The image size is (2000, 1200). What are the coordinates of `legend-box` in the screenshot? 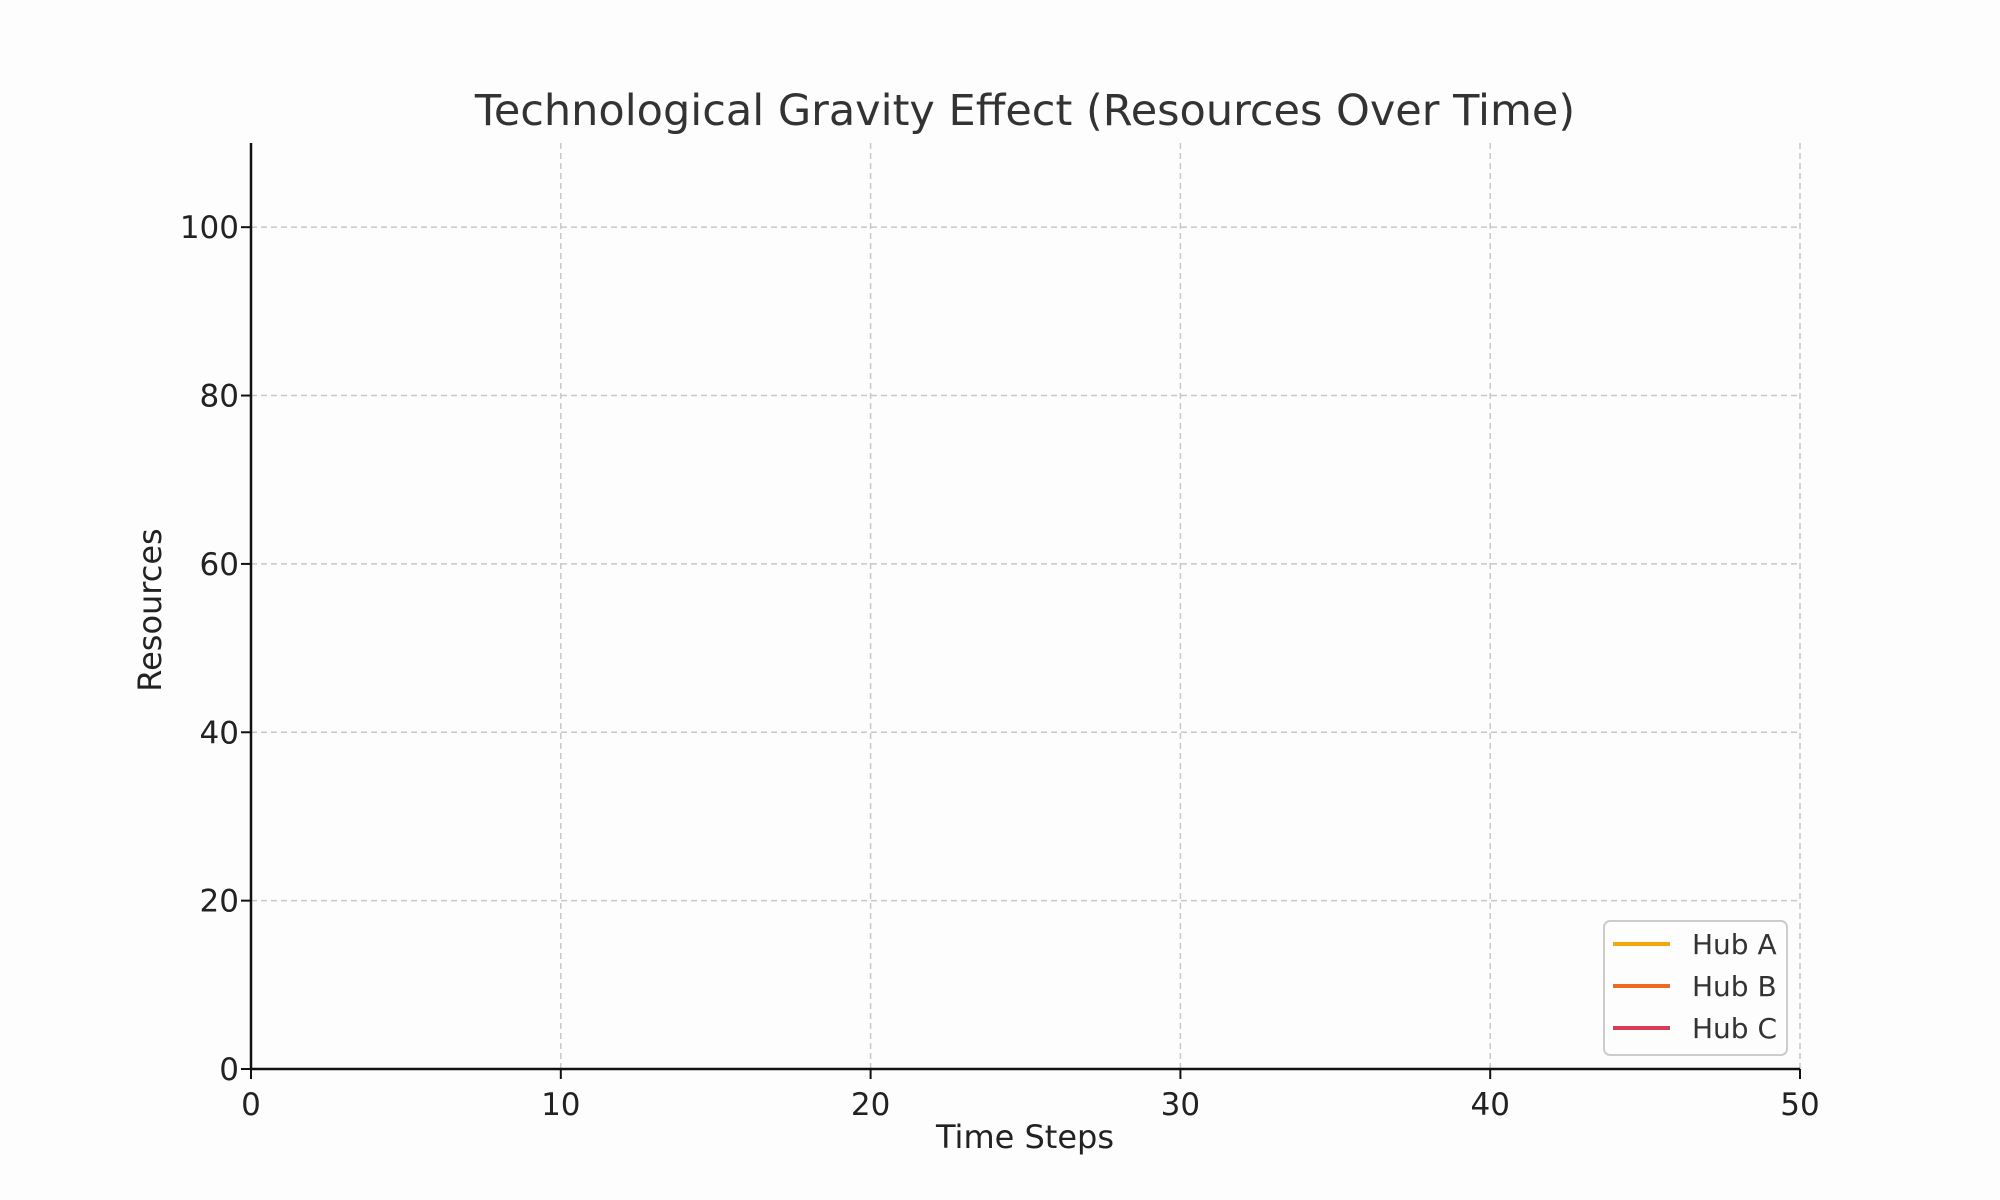 It's located at (1695, 988).